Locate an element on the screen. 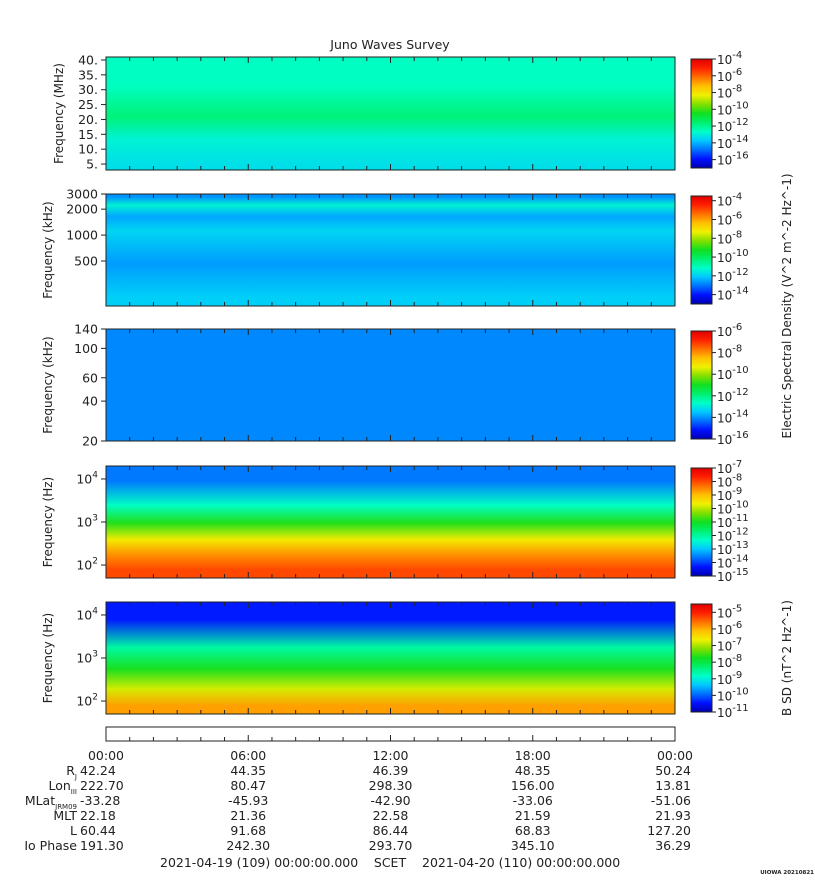 This screenshot has height=880, width=815. panel-2-colorbar-frame is located at coordinates (701, 250).